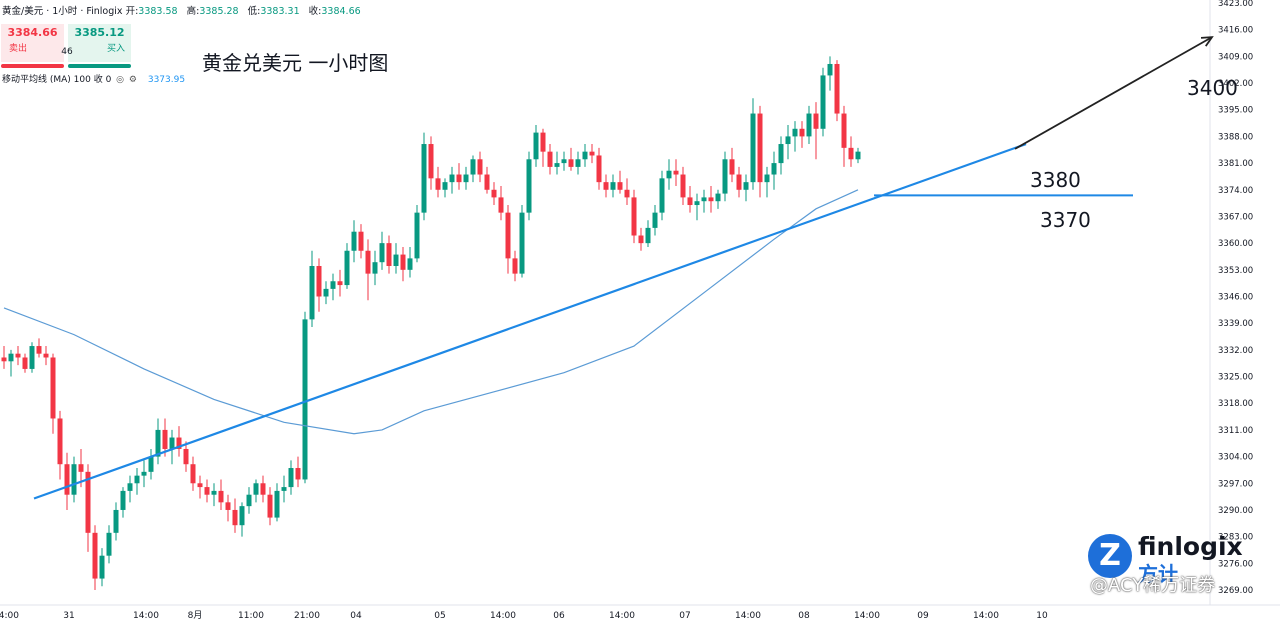 This screenshot has width=1280, height=620. I want to click on open-label: 开:, so click(132, 11).